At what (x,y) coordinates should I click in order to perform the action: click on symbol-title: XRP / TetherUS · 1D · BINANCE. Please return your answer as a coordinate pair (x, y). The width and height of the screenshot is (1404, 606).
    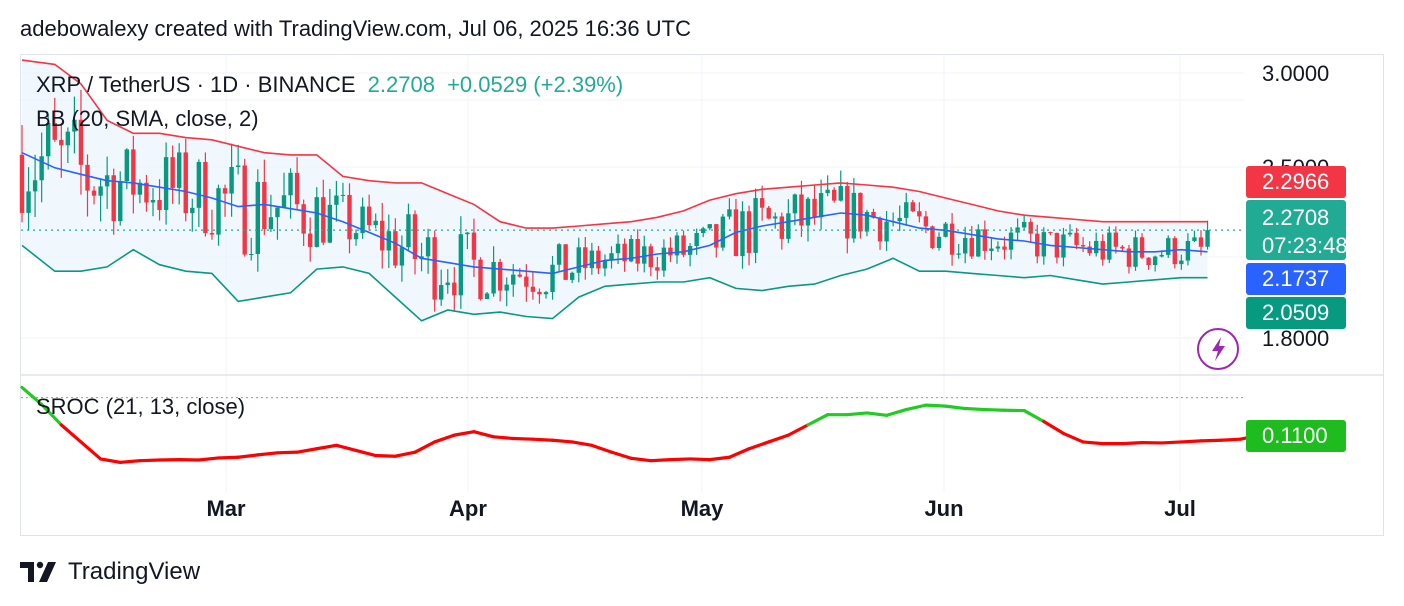
    Looking at the image, I should click on (196, 84).